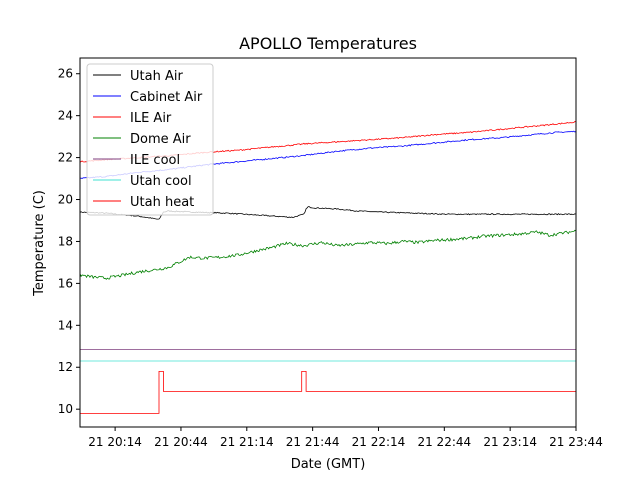  I want to click on legend-label: Utah heat, so click(162, 202).